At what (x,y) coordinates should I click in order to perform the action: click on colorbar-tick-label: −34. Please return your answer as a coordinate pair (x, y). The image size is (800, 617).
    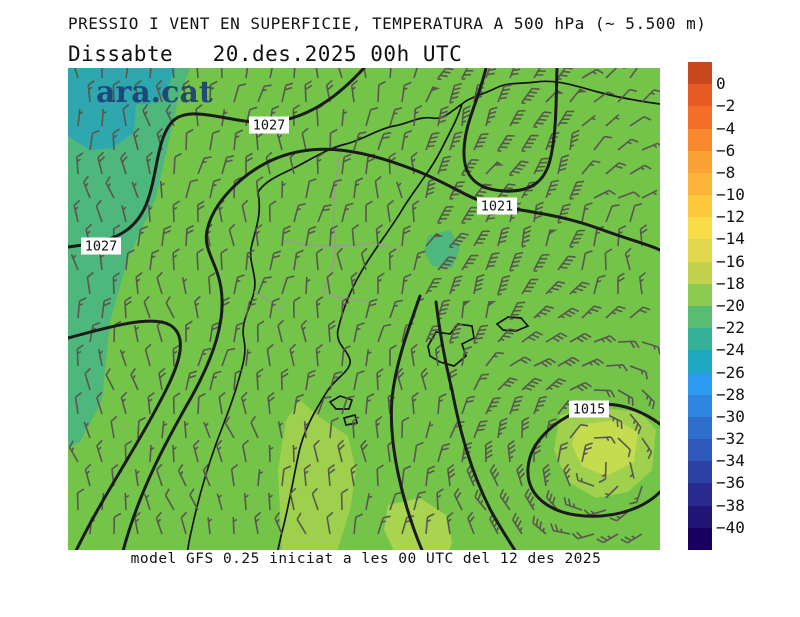
    Looking at the image, I should click on (730, 461).